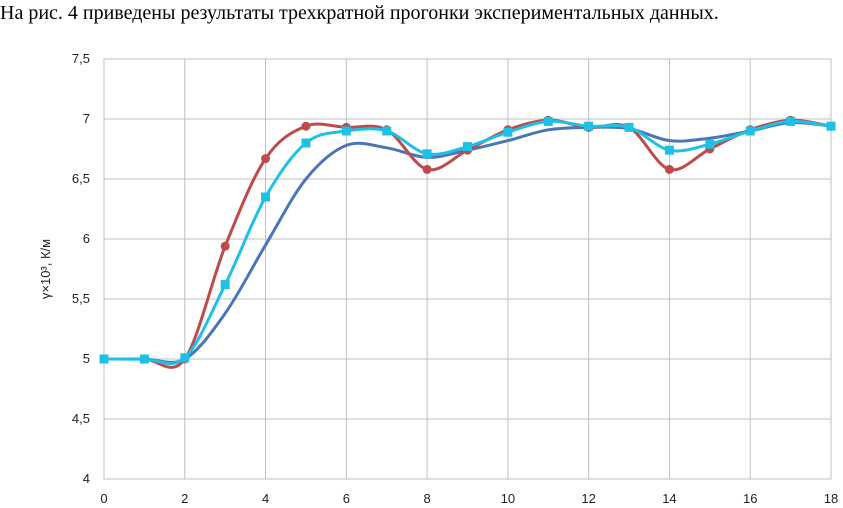  I want to click on x-tick-label: 4, so click(265, 498).